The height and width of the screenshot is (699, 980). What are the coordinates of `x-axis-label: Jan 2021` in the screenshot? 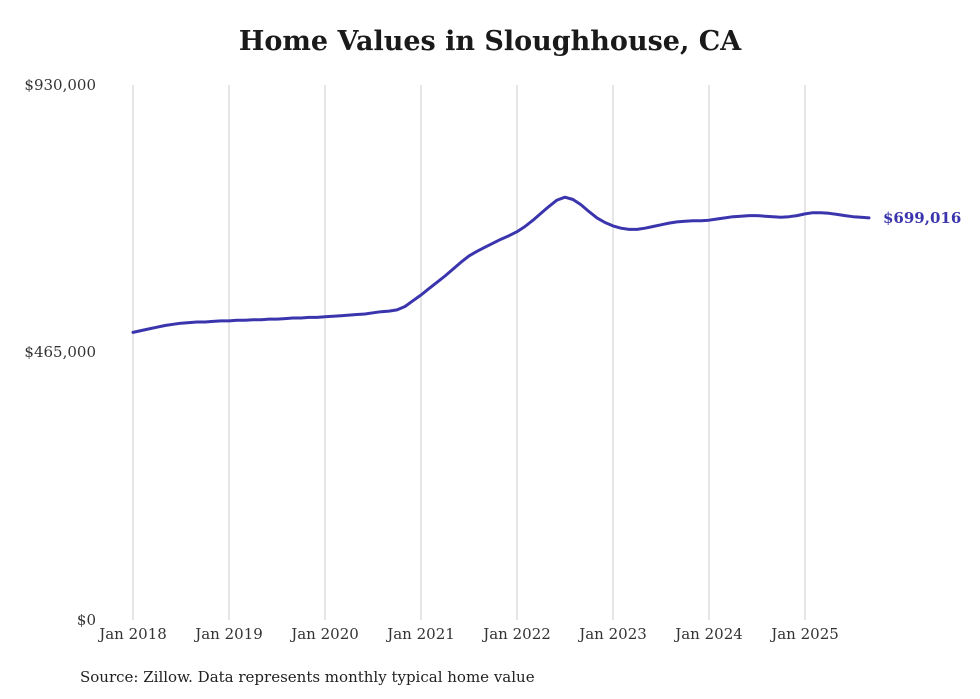 It's located at (421, 634).